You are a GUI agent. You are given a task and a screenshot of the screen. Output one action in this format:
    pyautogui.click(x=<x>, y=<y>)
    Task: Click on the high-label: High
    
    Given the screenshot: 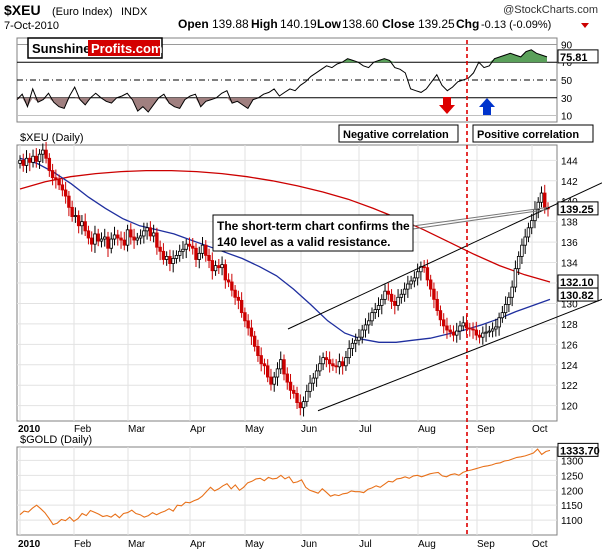 What is the action you would take?
    pyautogui.click(x=264, y=24)
    